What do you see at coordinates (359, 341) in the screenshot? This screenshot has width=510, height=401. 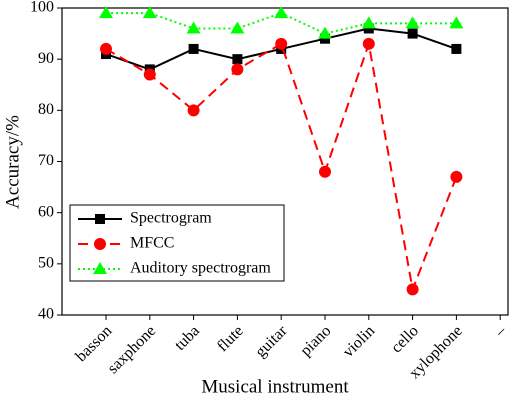 I see `x-tick-label: violin` at bounding box center [359, 341].